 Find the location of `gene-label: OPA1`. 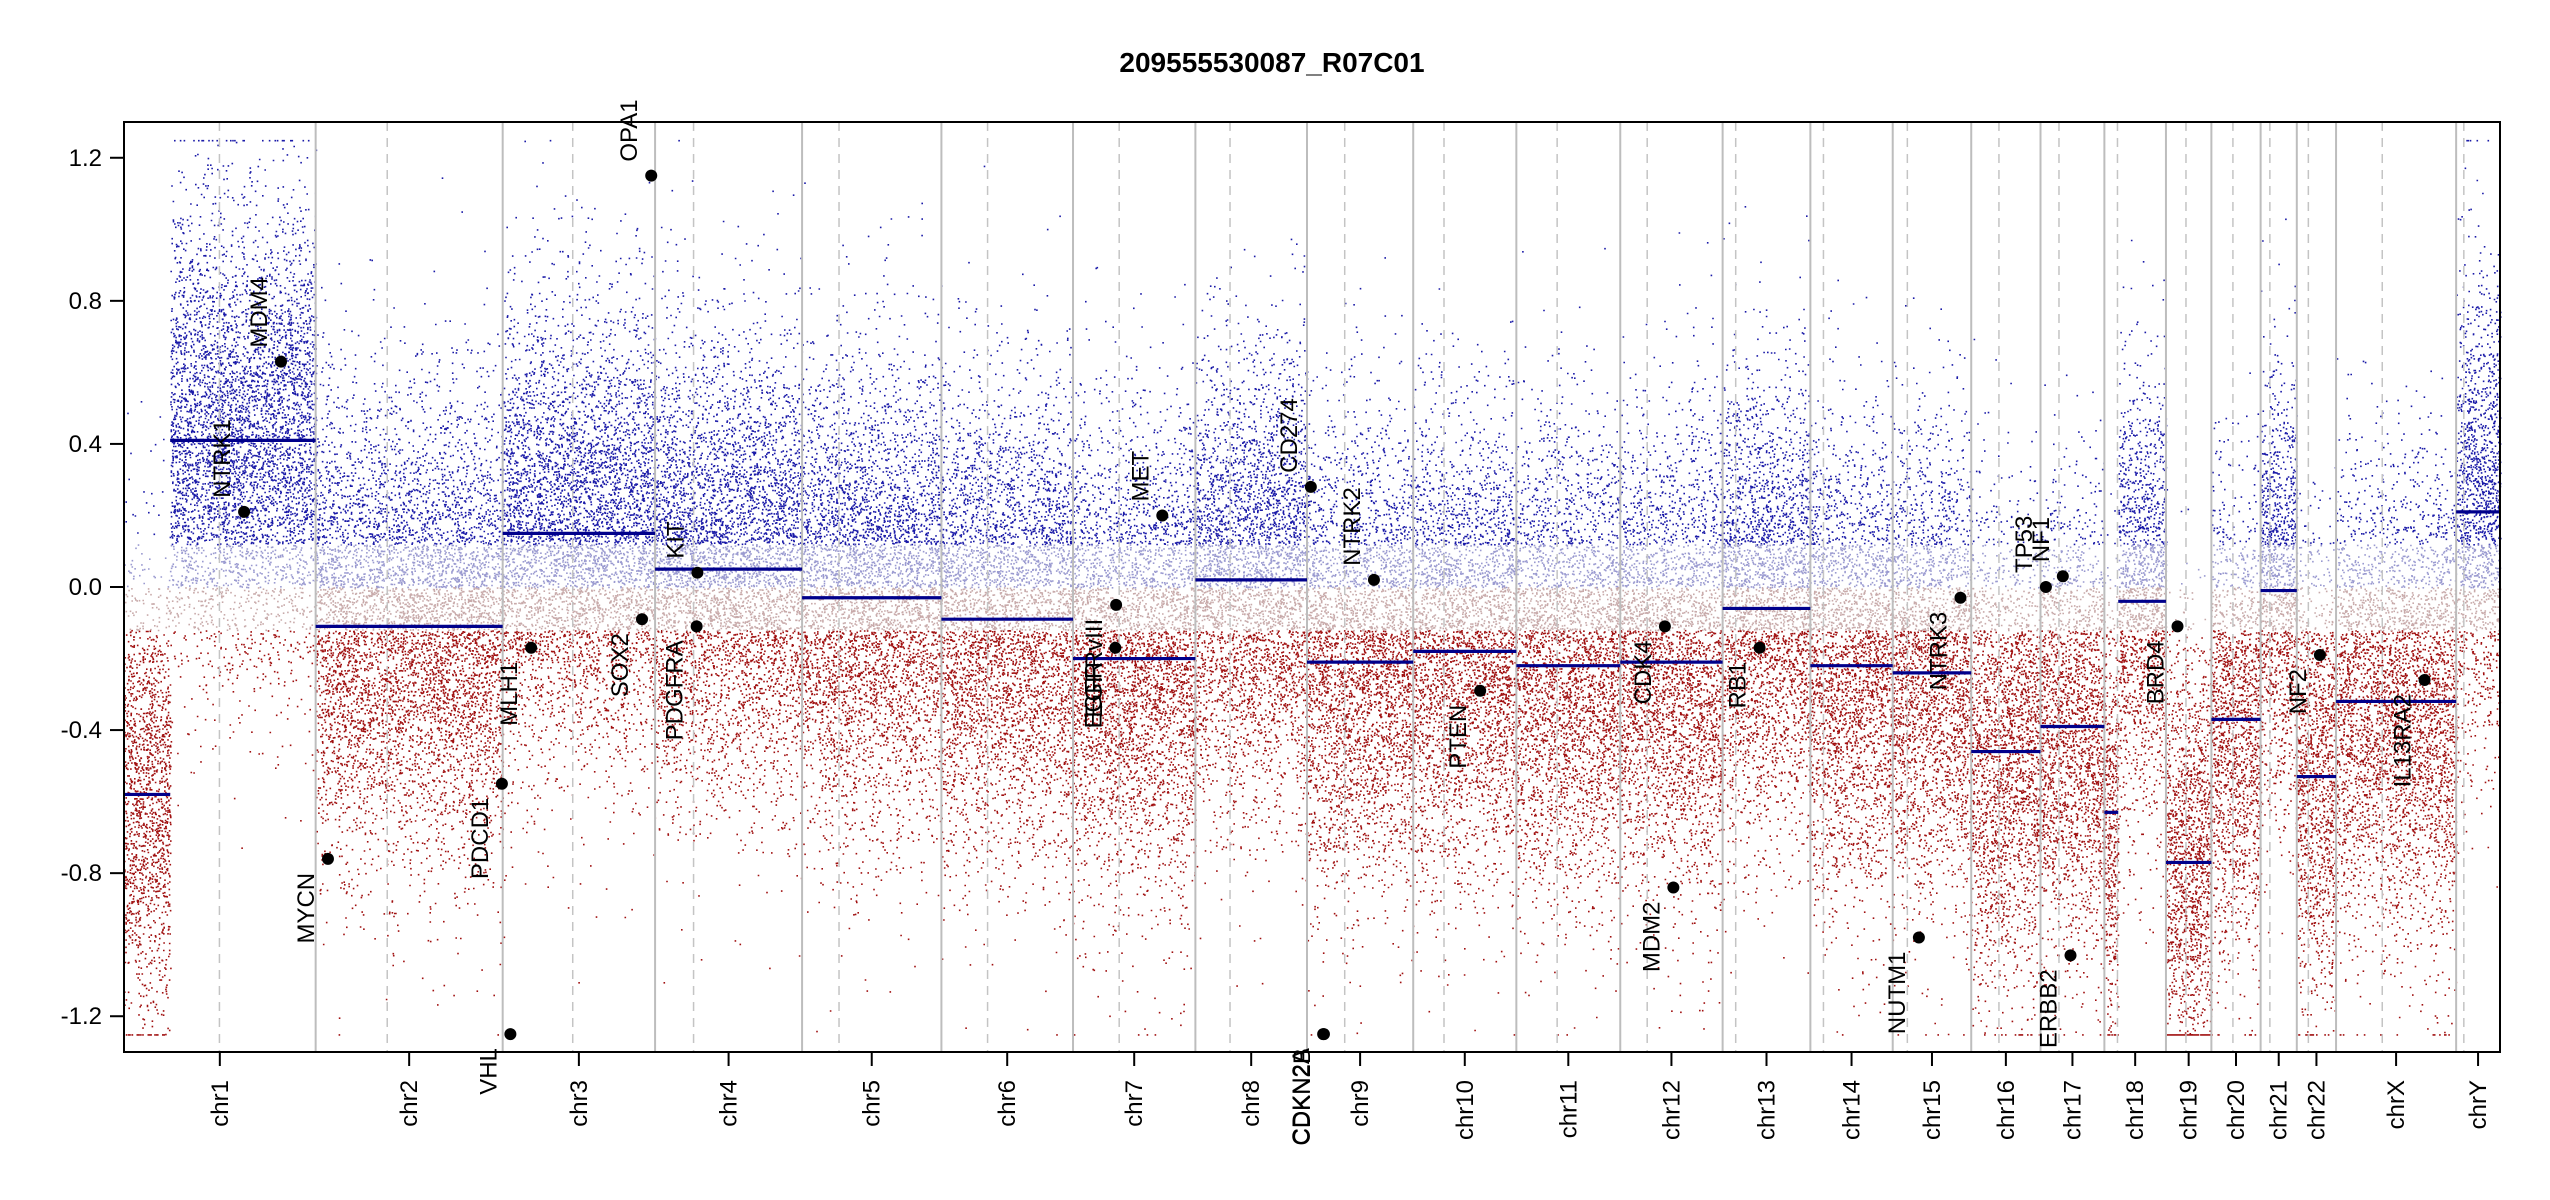

gene-label: OPA1 is located at coordinates (629, 130).